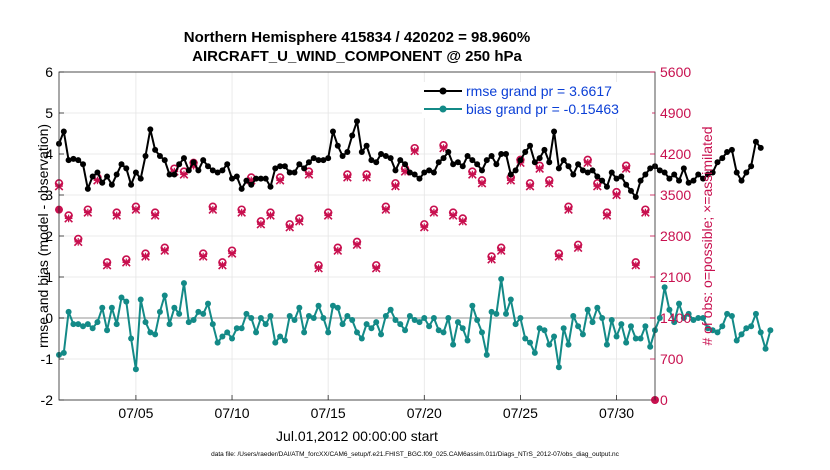 This screenshot has width=830, height=470. Describe the element at coordinates (520, 413) in the screenshot. I see `x-tick-label: 07/25` at that location.